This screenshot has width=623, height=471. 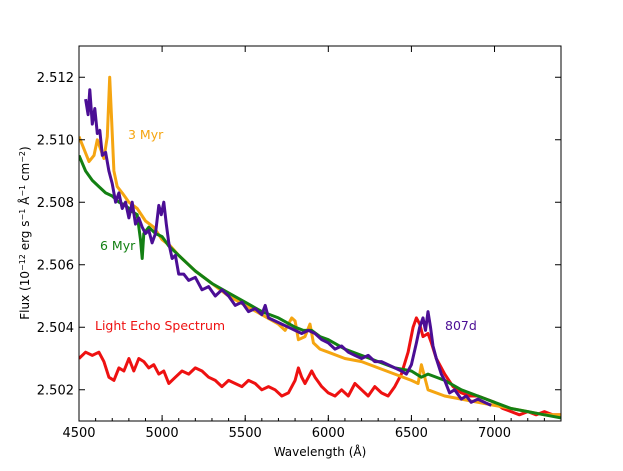 What do you see at coordinates (461, 325) in the screenshot?
I see `series-label-807d: 807d` at bounding box center [461, 325].